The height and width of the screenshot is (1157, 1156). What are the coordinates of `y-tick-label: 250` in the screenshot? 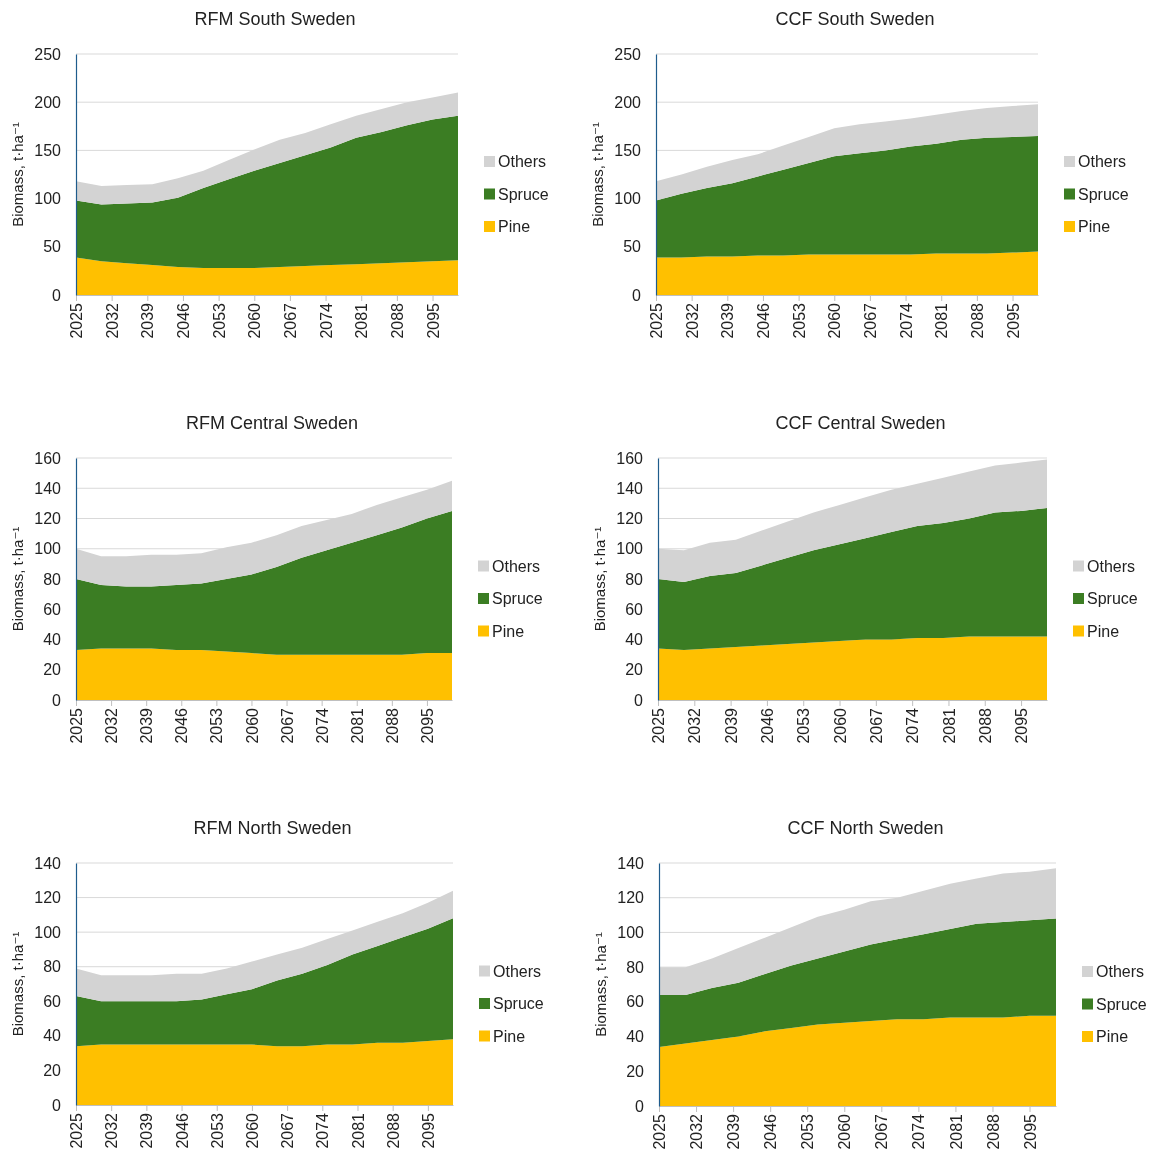 It's located at (48, 54).